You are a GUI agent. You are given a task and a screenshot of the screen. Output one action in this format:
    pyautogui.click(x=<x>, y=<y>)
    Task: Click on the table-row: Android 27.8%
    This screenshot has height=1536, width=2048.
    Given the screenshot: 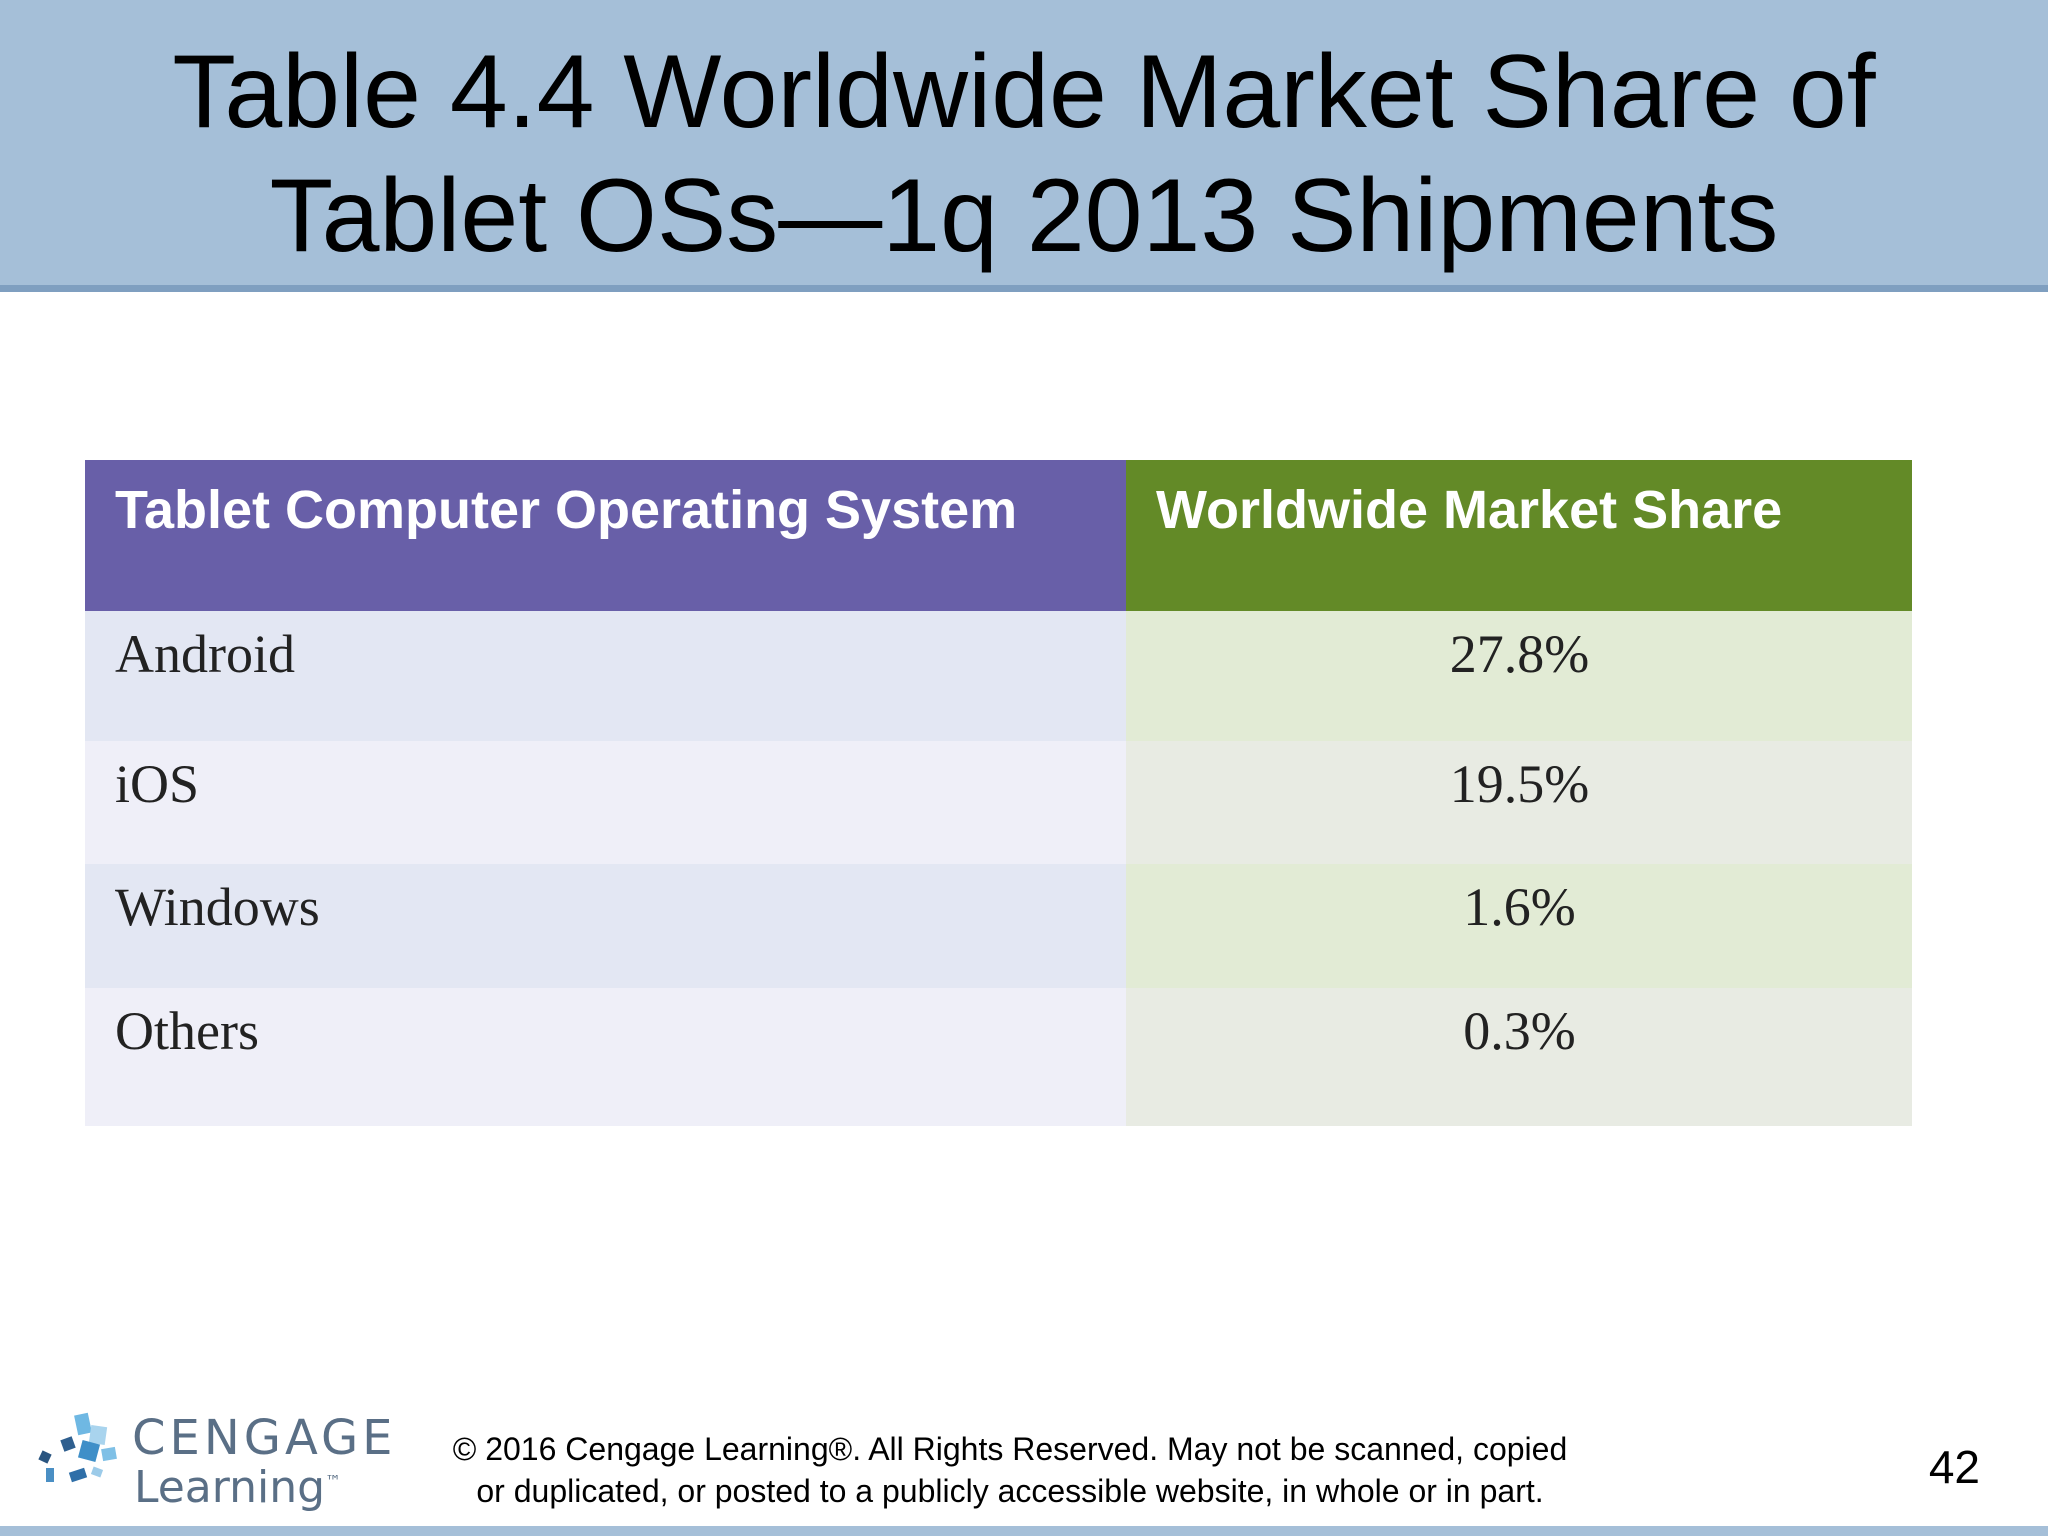 What is the action you would take?
    pyautogui.click(x=998, y=676)
    